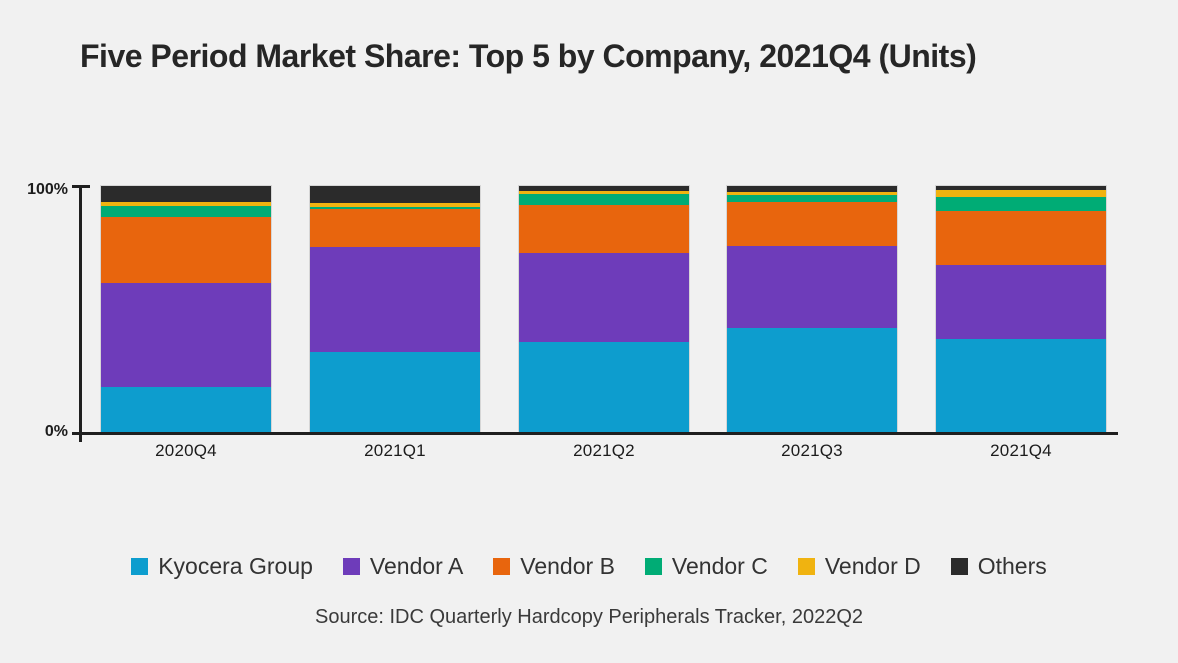  I want to click on legend-item-vendor-b: Vendor B, so click(554, 566).